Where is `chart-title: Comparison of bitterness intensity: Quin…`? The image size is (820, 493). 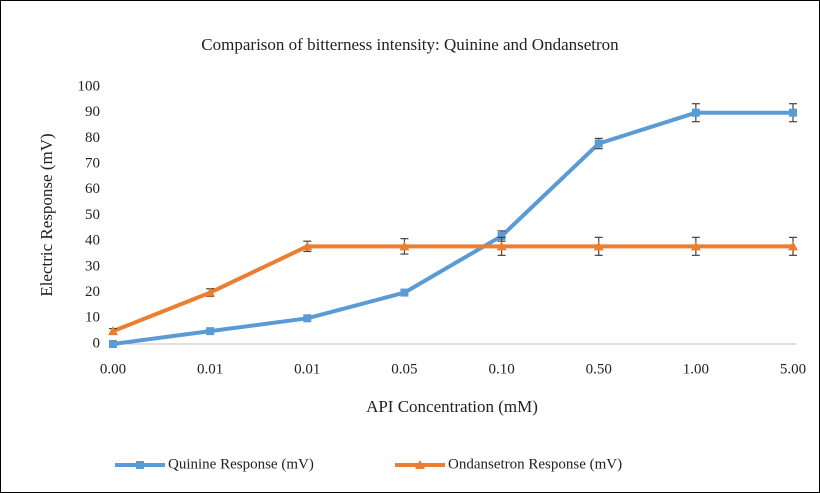 chart-title: Comparison of bitterness intensity: Quin… is located at coordinates (410, 44).